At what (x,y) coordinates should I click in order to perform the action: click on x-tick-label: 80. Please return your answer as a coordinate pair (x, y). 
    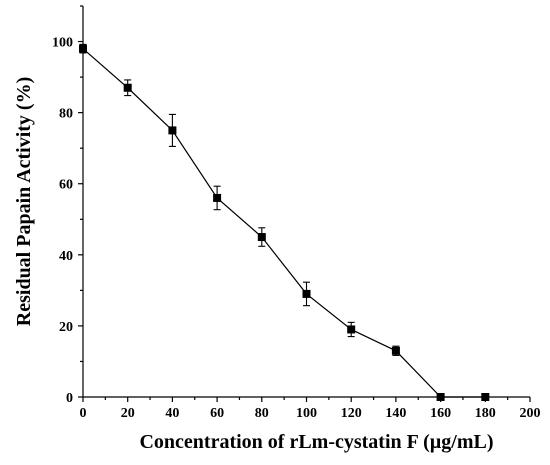
    Looking at the image, I should click on (262, 413).